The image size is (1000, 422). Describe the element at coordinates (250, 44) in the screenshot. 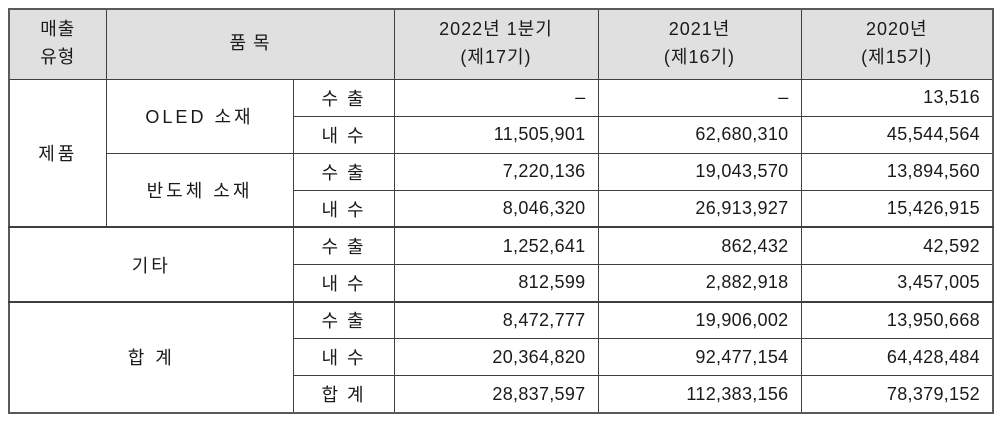

I see `header-item: 품 목` at that location.